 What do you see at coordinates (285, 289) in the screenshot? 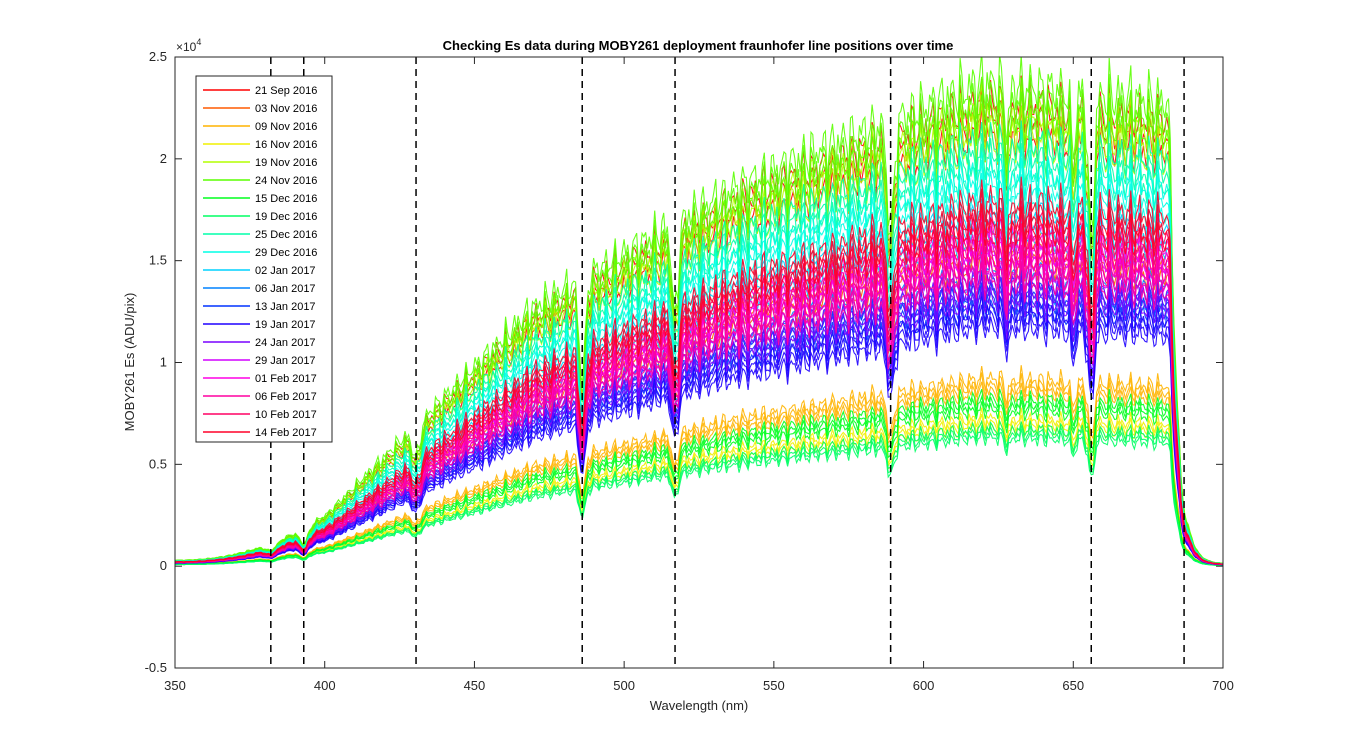
I see `legend-entry: 06 Jan 2017` at bounding box center [285, 289].